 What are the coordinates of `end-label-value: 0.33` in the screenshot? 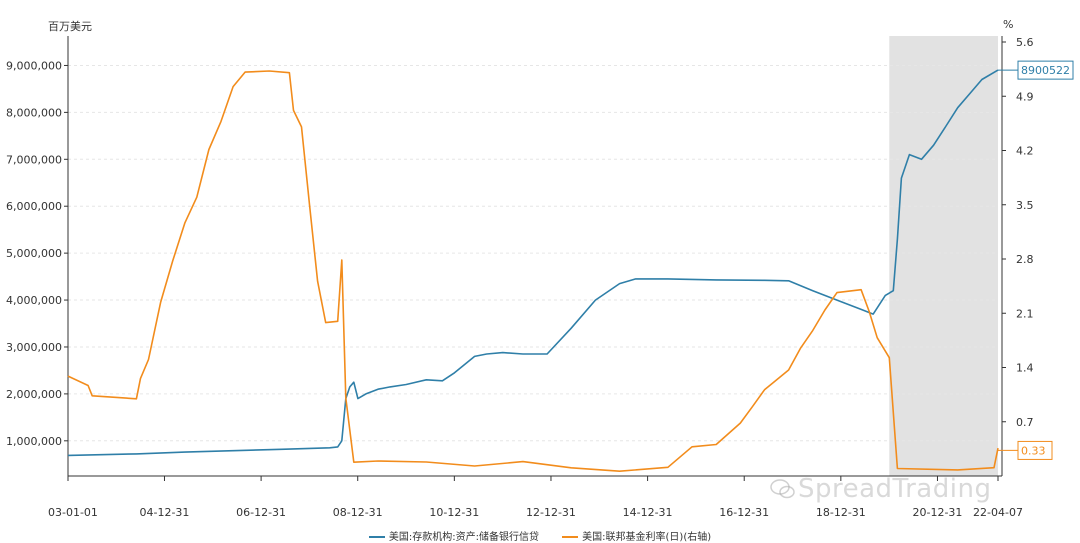 It's located at (1033, 450).